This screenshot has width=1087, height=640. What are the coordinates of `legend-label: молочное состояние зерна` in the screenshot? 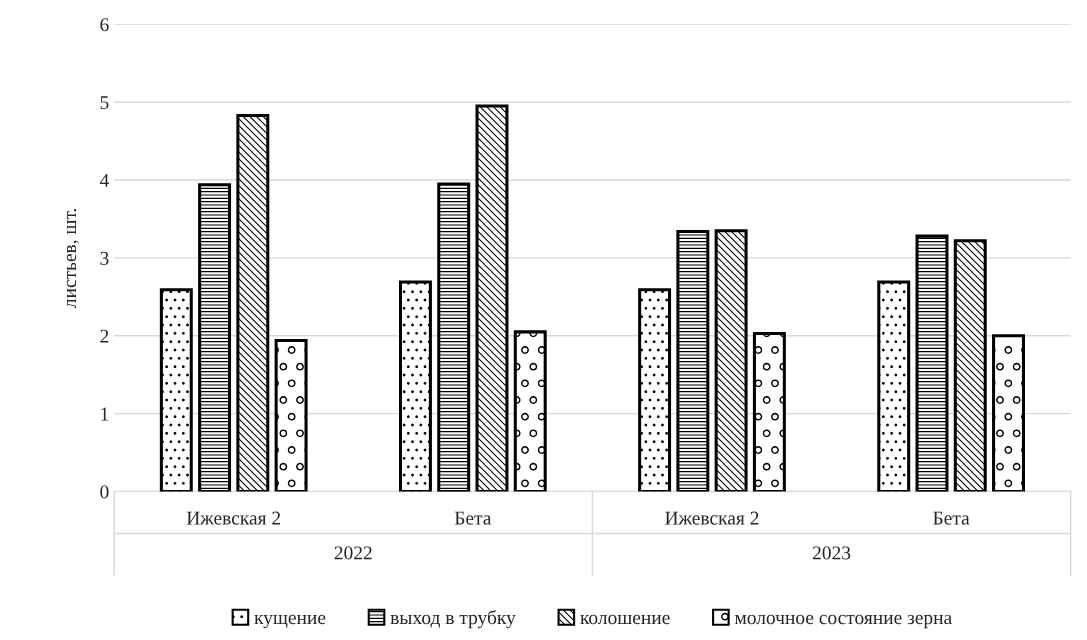 It's located at (843, 621).